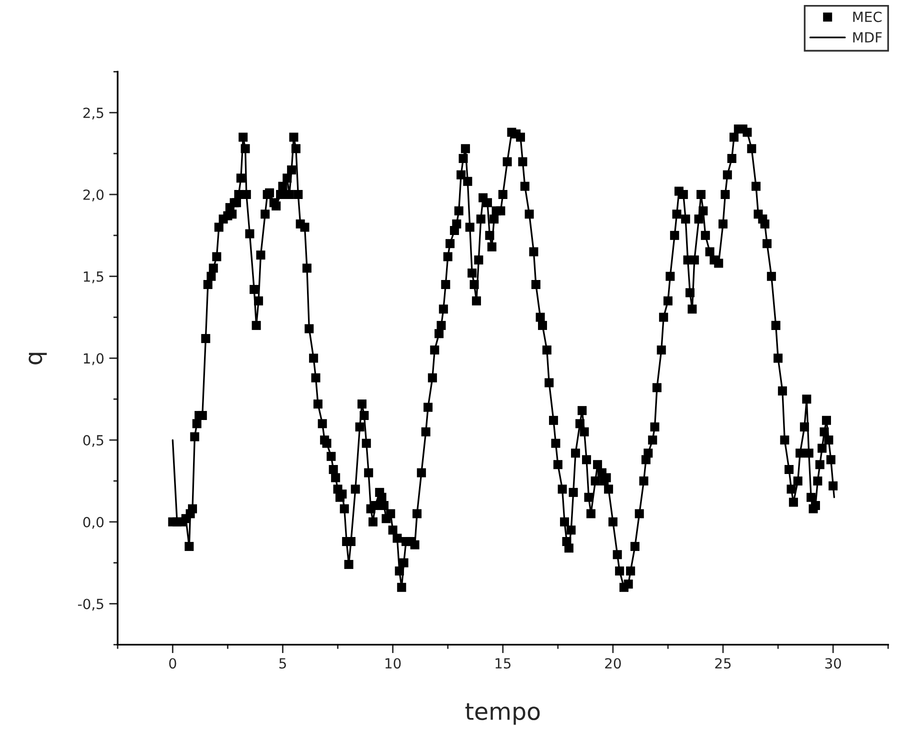 The width and height of the screenshot is (898, 747). I want to click on y-tick-label: 0,0, so click(93, 522).